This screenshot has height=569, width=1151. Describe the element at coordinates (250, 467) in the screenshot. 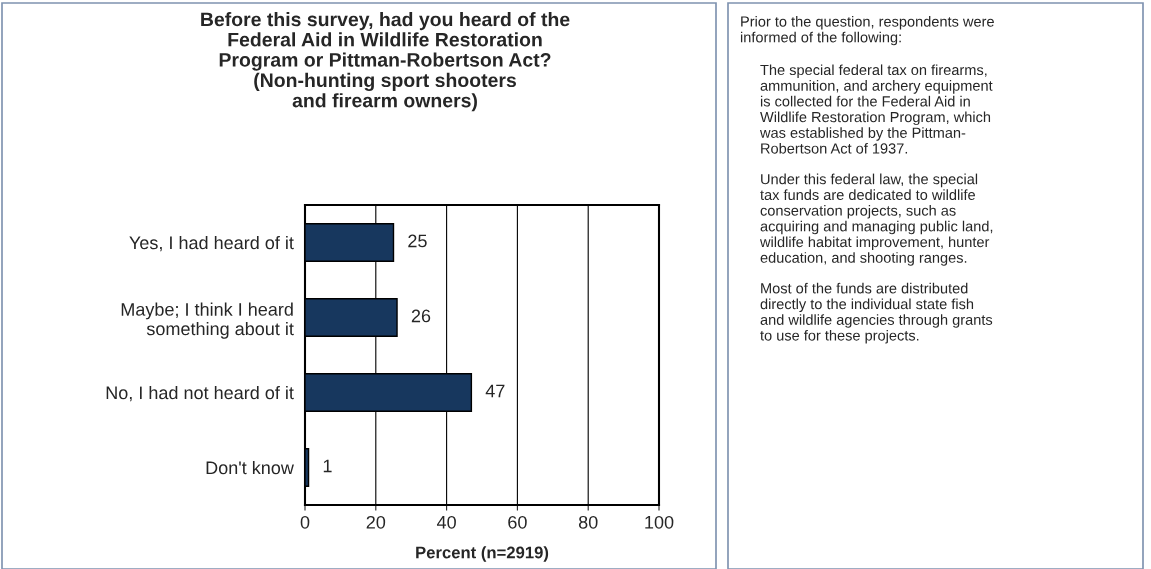

I see `y-tick-label: Don't know` at that location.